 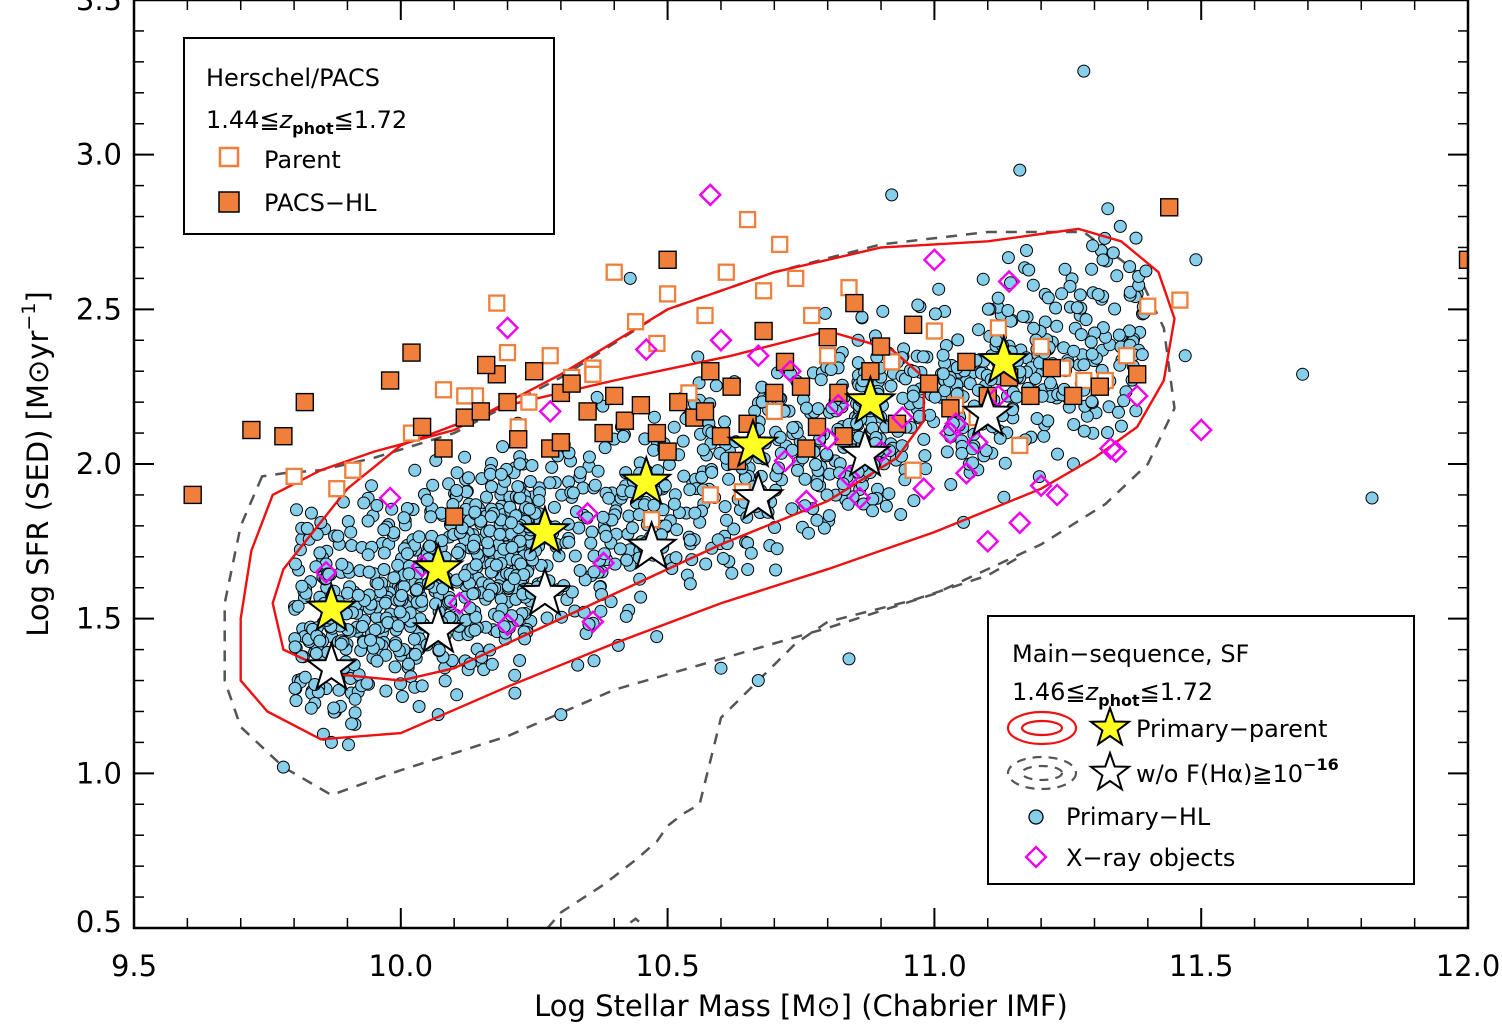 I want to click on legend-primary-hl-label: Primary−HL, so click(x=1138, y=817).